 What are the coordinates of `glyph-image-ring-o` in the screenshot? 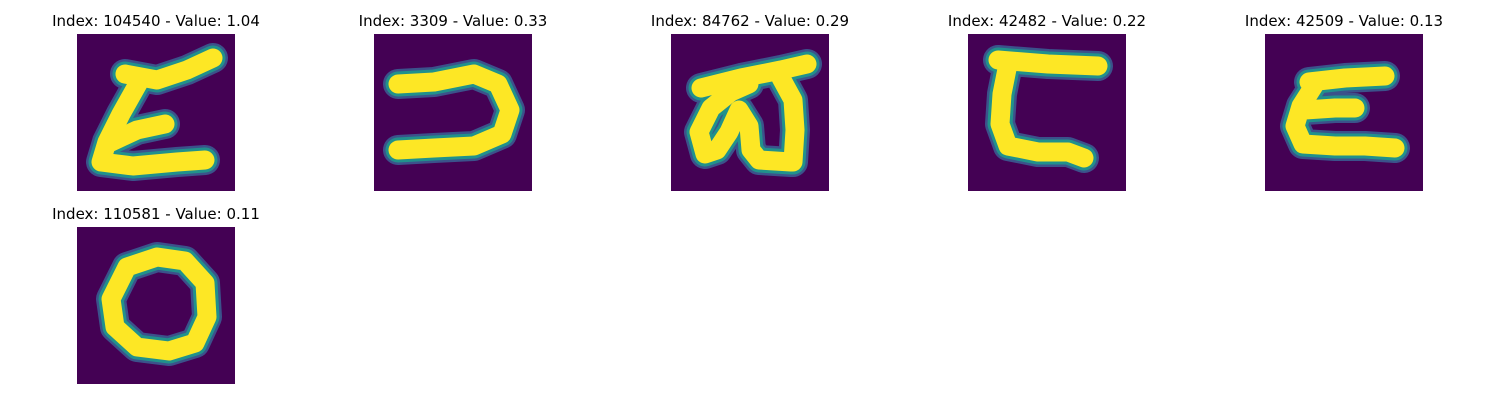 It's located at (156, 305).